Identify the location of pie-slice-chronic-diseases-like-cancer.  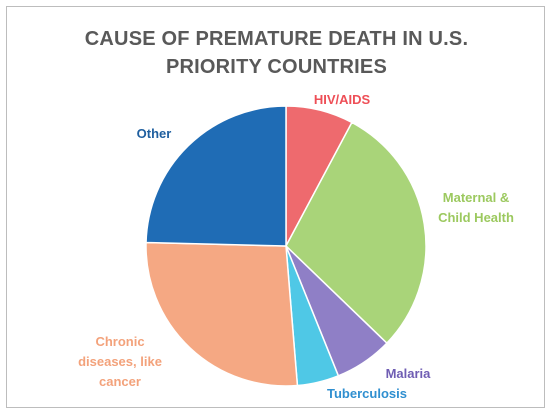
(222, 314).